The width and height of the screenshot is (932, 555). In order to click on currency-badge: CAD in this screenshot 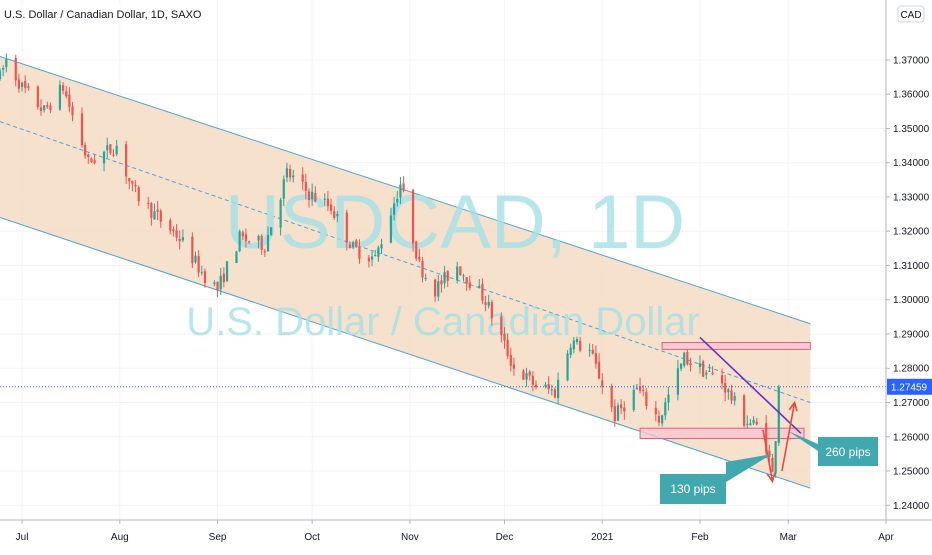, I will do `click(911, 14)`.